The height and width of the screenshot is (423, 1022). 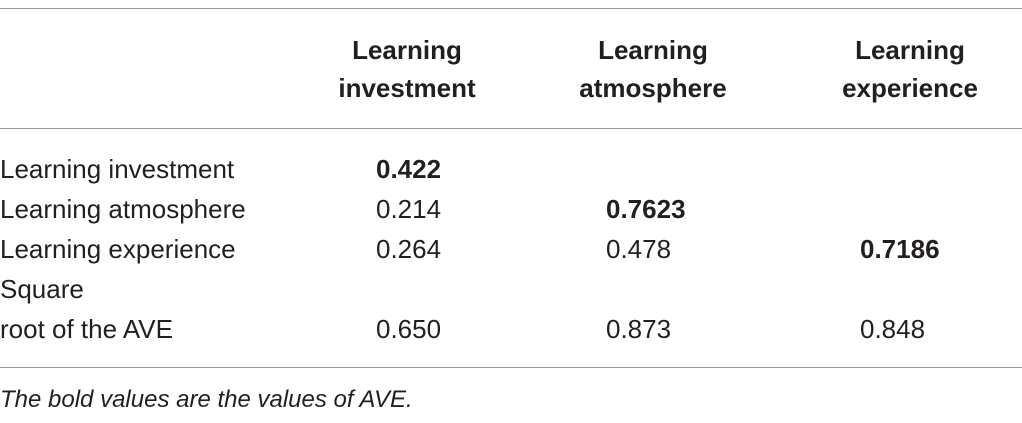 What do you see at coordinates (118, 249) in the screenshot?
I see `row-label: Learning experience` at bounding box center [118, 249].